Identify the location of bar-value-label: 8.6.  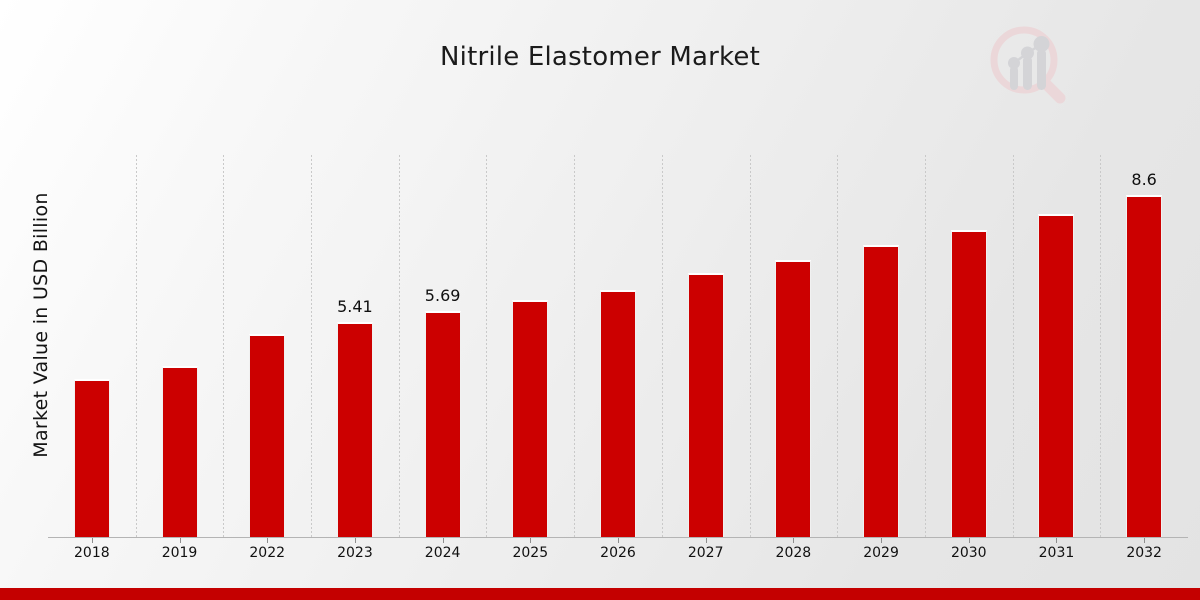
(1144, 179).